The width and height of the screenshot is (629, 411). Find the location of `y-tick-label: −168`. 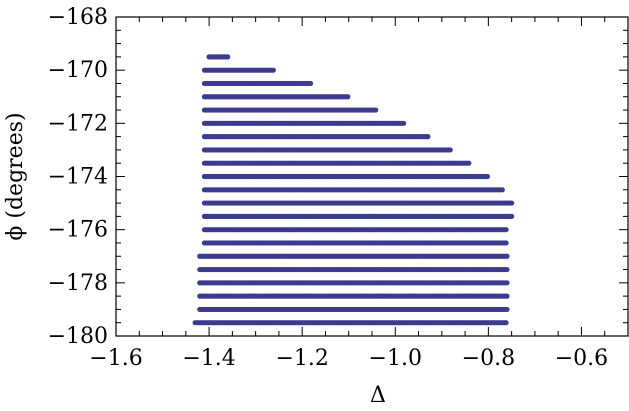

y-tick-label: −168 is located at coordinates (78, 17).